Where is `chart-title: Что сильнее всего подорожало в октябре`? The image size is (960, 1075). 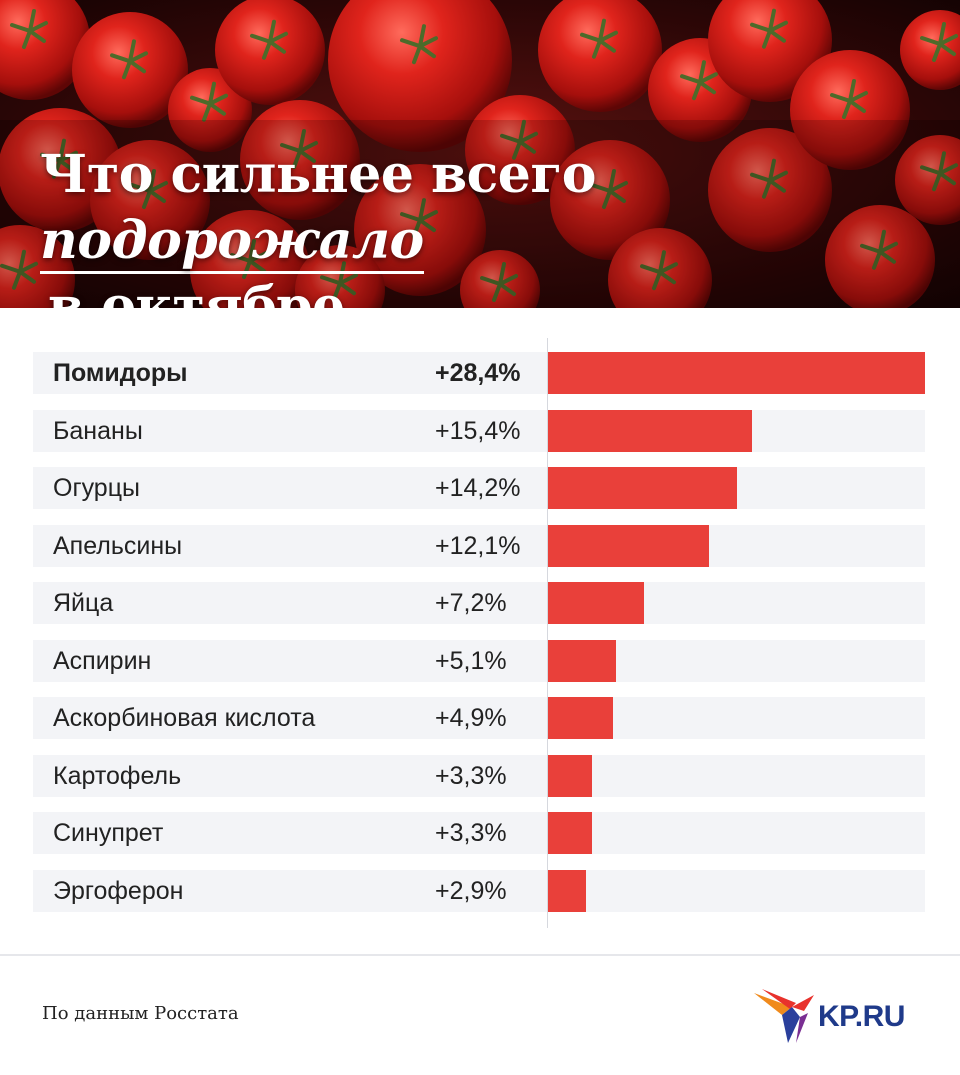 chart-title: Что сильнее всего подорожало в октябре is located at coordinates (500, 225).